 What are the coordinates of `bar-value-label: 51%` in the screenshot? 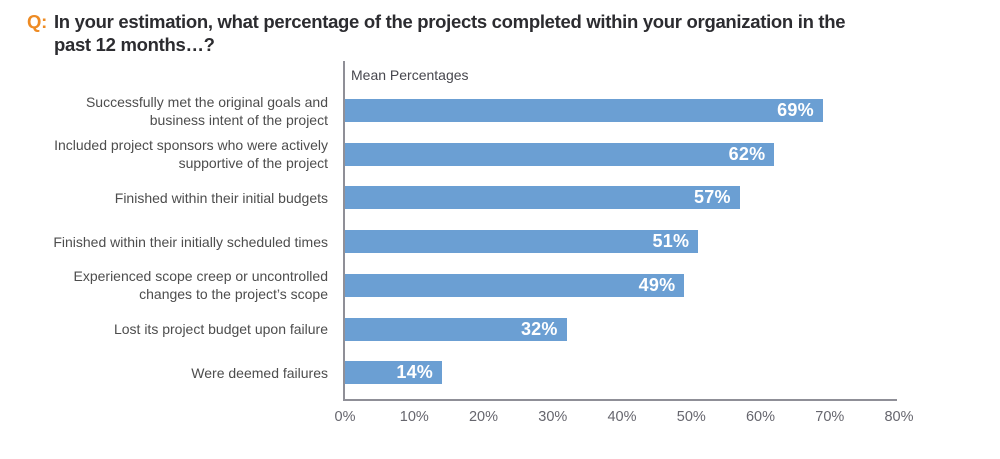 It's located at (671, 241).